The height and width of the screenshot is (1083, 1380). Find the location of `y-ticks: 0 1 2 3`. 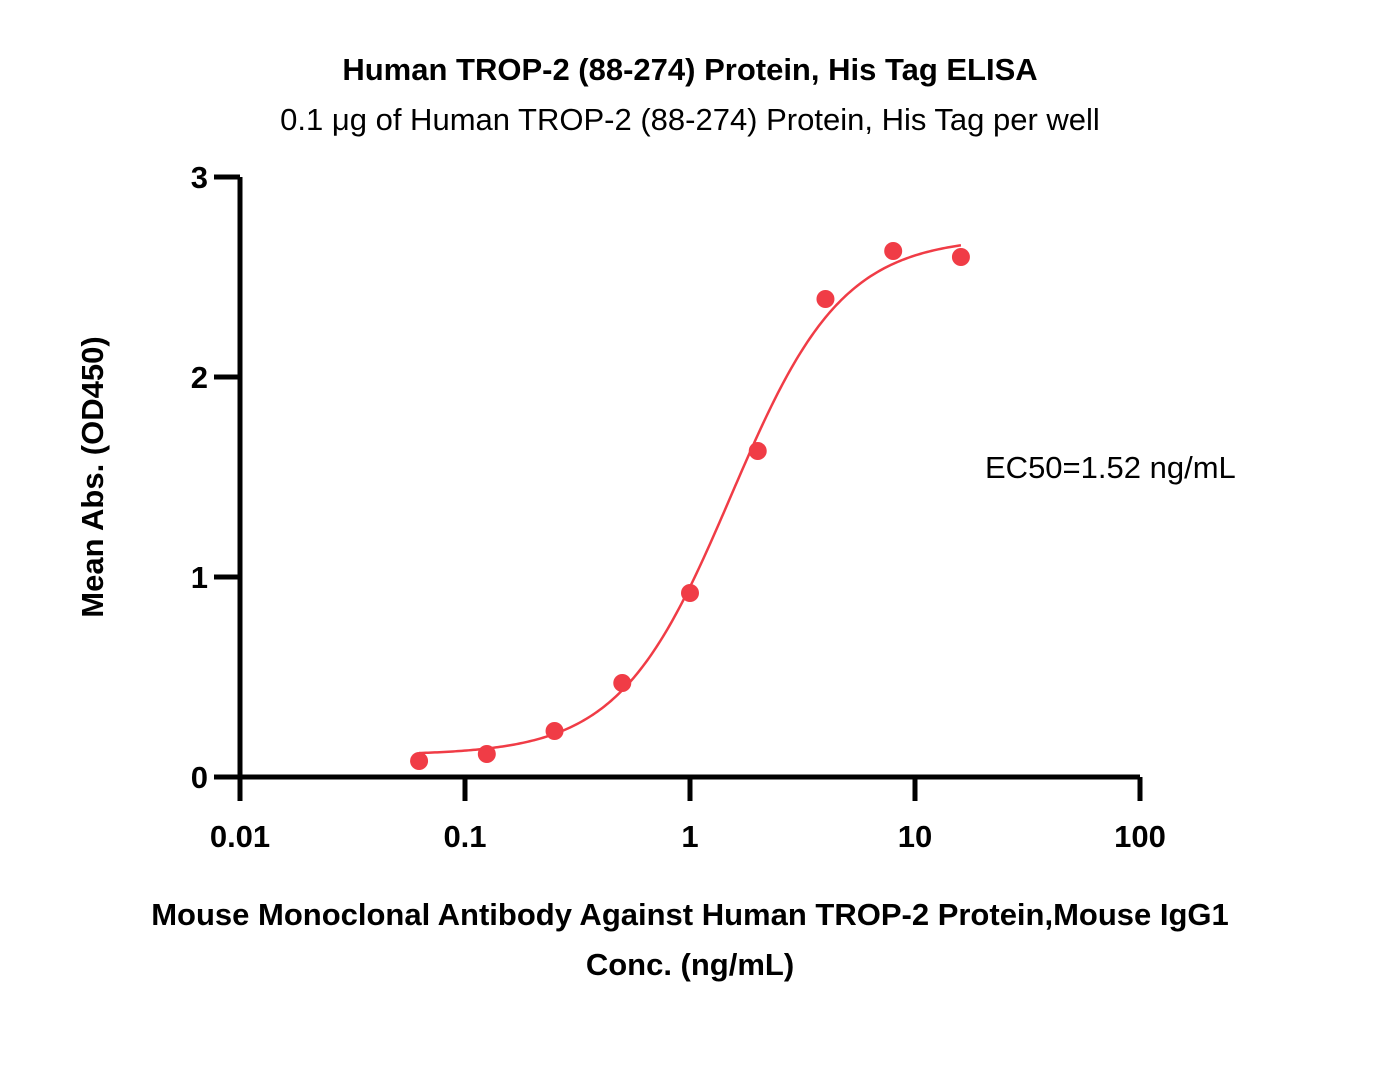

y-ticks: 0 1 2 3 is located at coordinates (215, 477).